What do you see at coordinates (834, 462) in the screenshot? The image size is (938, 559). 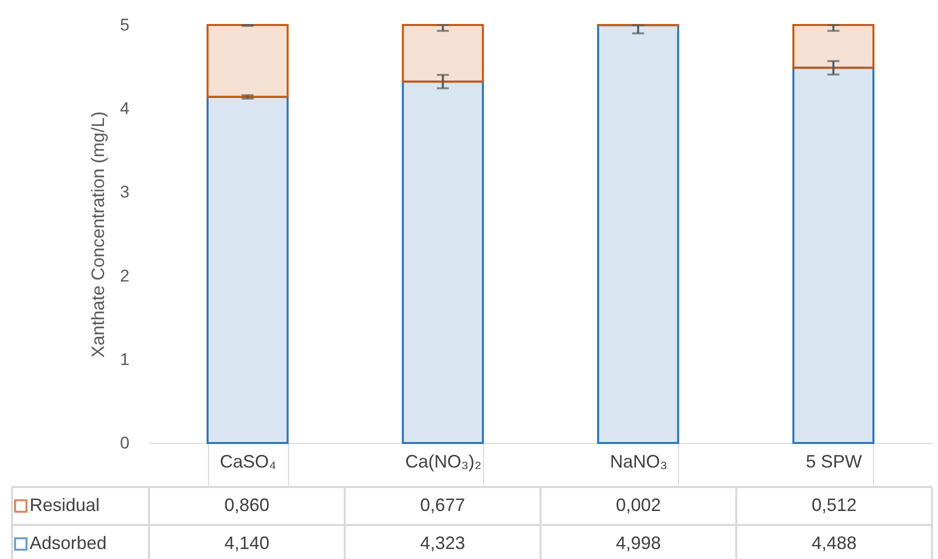 I see `x-tick-label: 5 SPW` at bounding box center [834, 462].